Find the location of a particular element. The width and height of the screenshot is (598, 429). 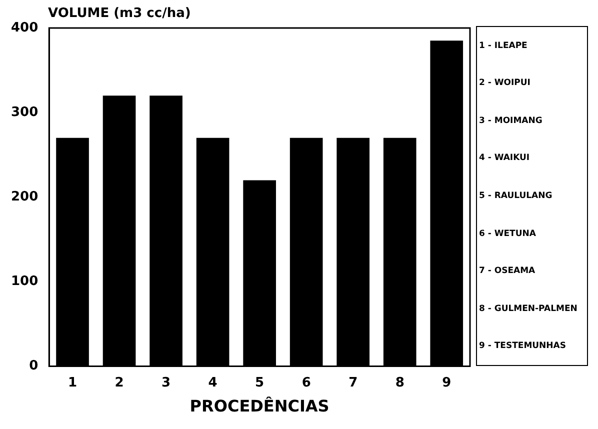

x-tick-label: 4 is located at coordinates (213, 382).